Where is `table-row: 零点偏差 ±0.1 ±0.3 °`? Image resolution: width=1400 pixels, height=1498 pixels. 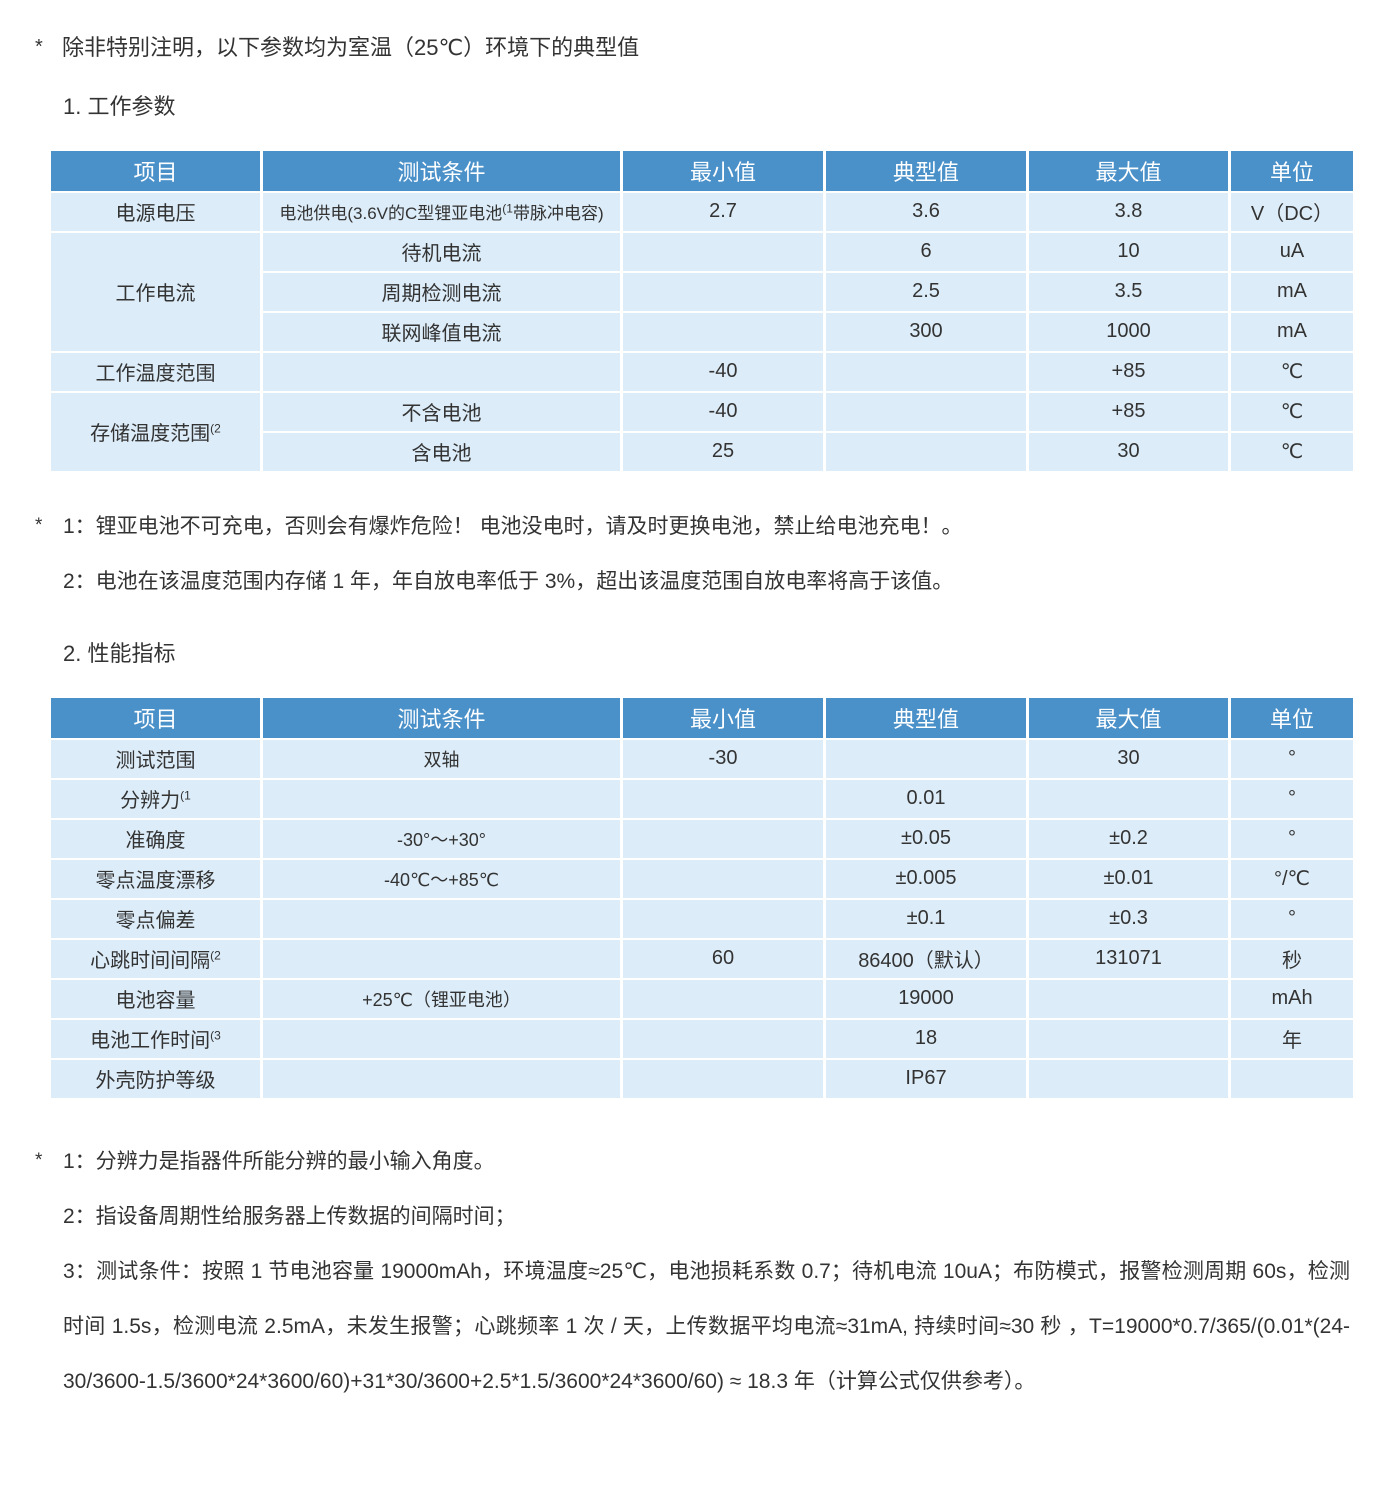
table-row: 零点偏差 ±0.1 ±0.3 ° is located at coordinates (702, 918).